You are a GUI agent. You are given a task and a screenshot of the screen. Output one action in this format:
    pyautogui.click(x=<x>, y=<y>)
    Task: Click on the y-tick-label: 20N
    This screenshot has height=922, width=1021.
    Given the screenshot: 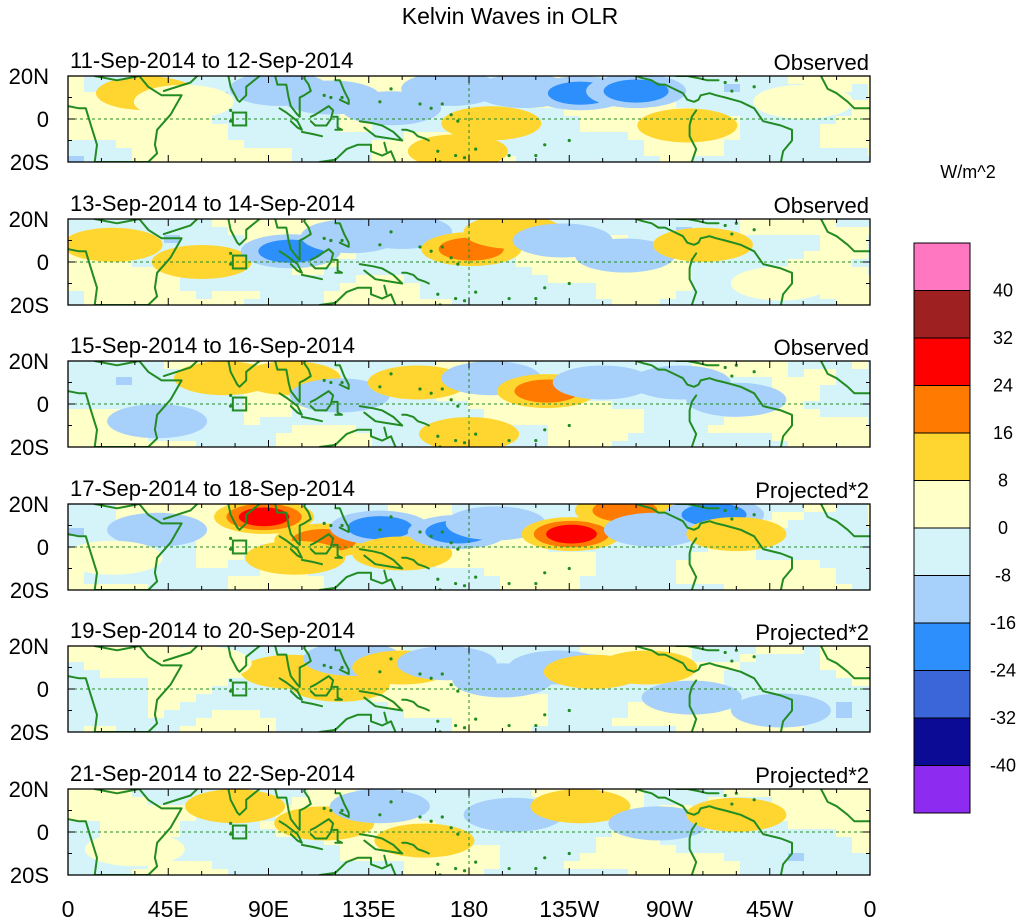 What is the action you would take?
    pyautogui.click(x=29, y=76)
    